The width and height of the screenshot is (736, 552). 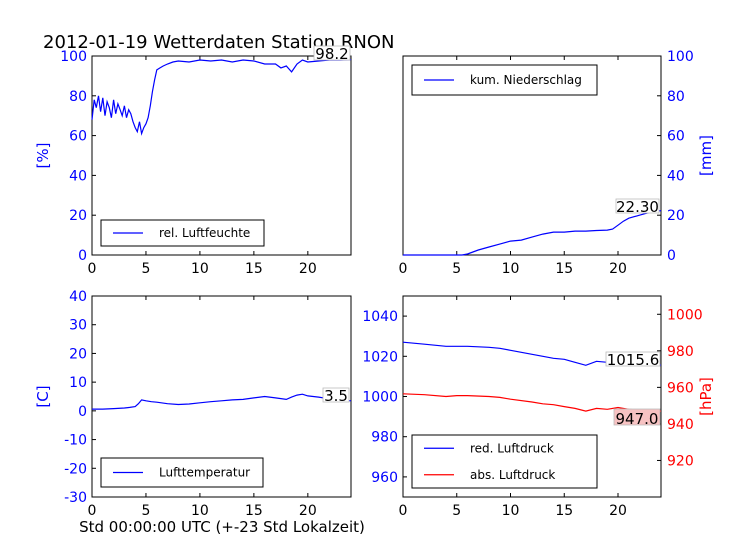 I want to click on y-tick-label-right: 60, so click(x=676, y=137).